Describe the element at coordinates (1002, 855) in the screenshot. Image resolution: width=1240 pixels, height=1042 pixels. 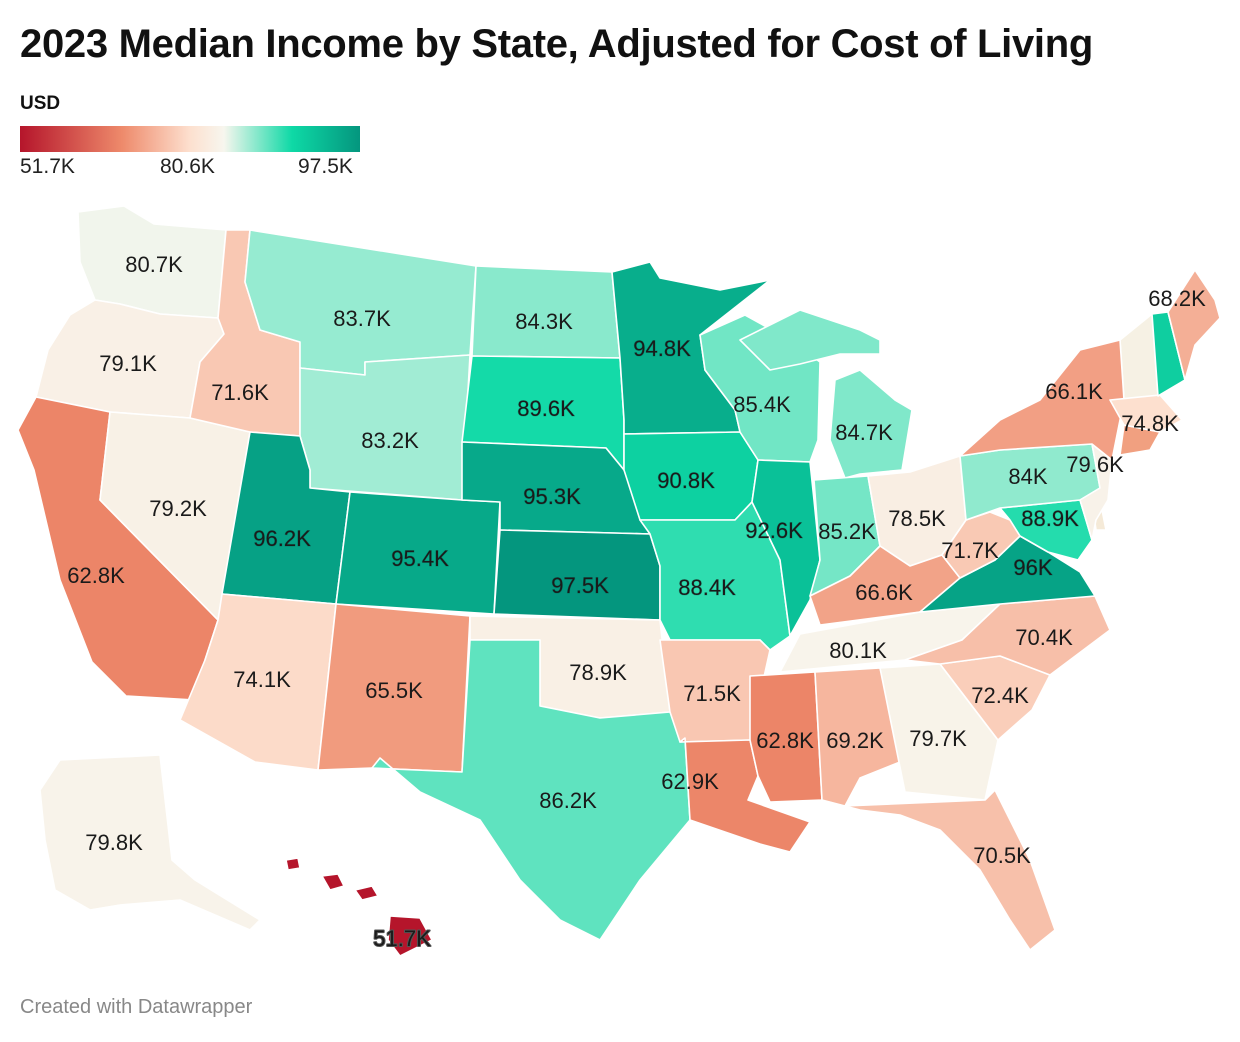
I see `state-label-fl: 70.5K` at that location.